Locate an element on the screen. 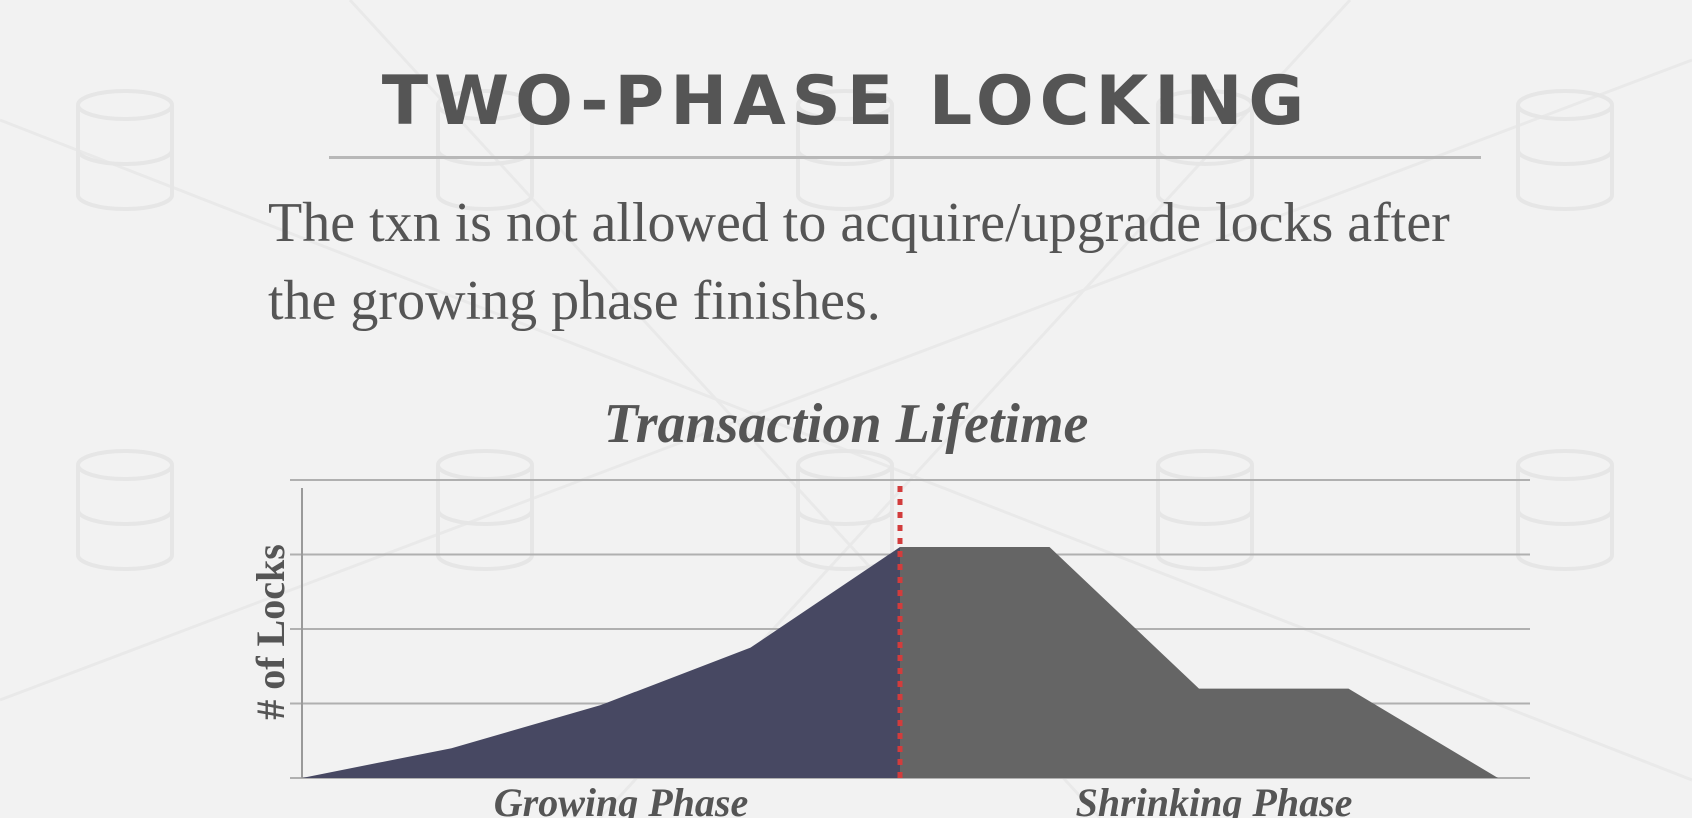 This screenshot has height=818, width=1692. shrinking-phase-area is located at coordinates (1199, 662).